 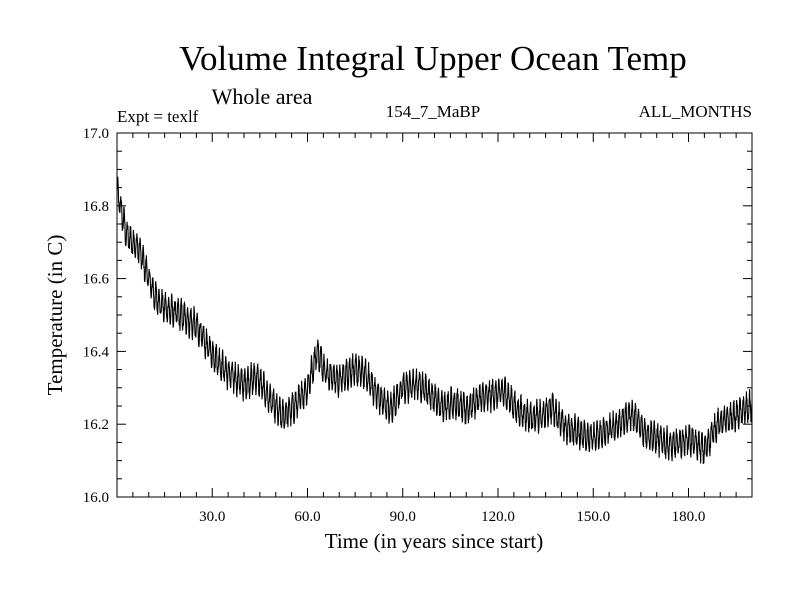 I want to click on y-tick-label: 16.6, so click(x=96, y=280).